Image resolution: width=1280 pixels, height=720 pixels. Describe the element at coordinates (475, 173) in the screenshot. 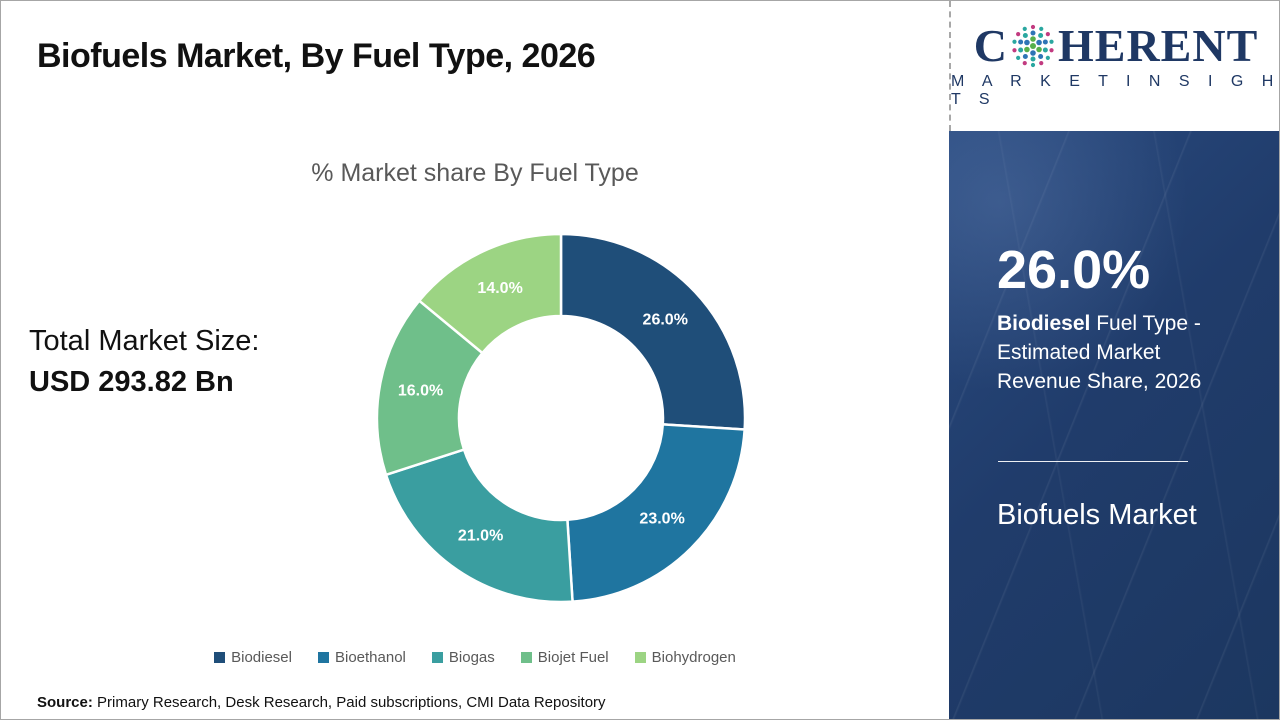

I see `chart-title: % Market share By Fuel Type` at that location.